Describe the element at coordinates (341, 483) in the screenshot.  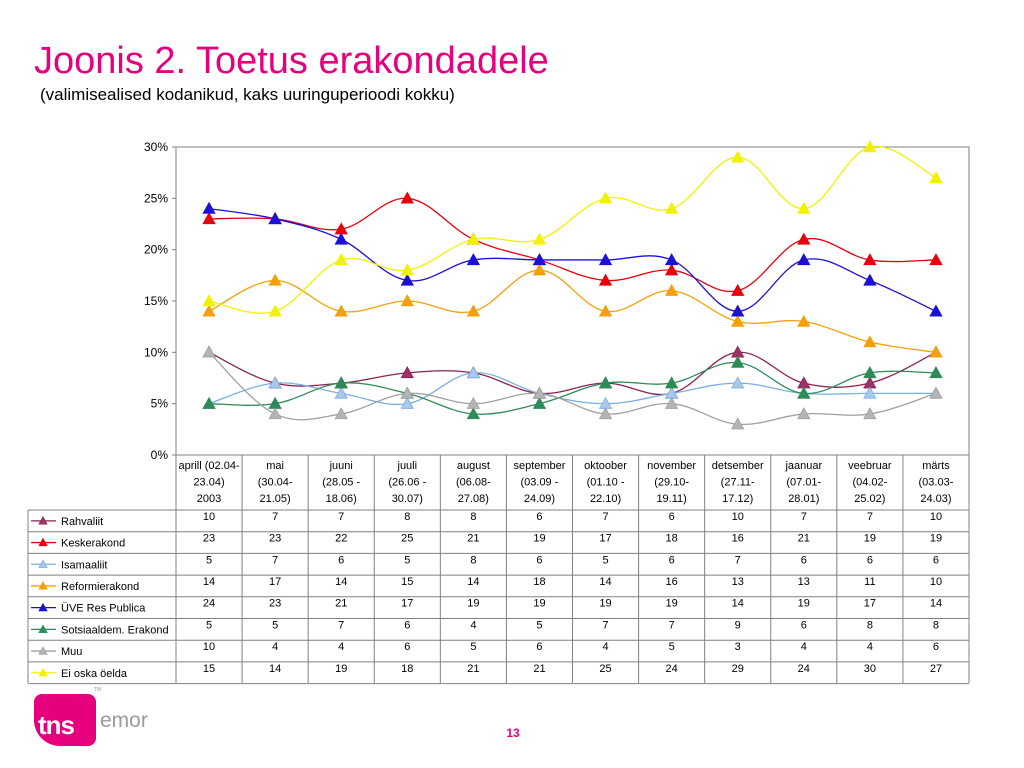
I see `x-tick-label: (28.05 -` at that location.